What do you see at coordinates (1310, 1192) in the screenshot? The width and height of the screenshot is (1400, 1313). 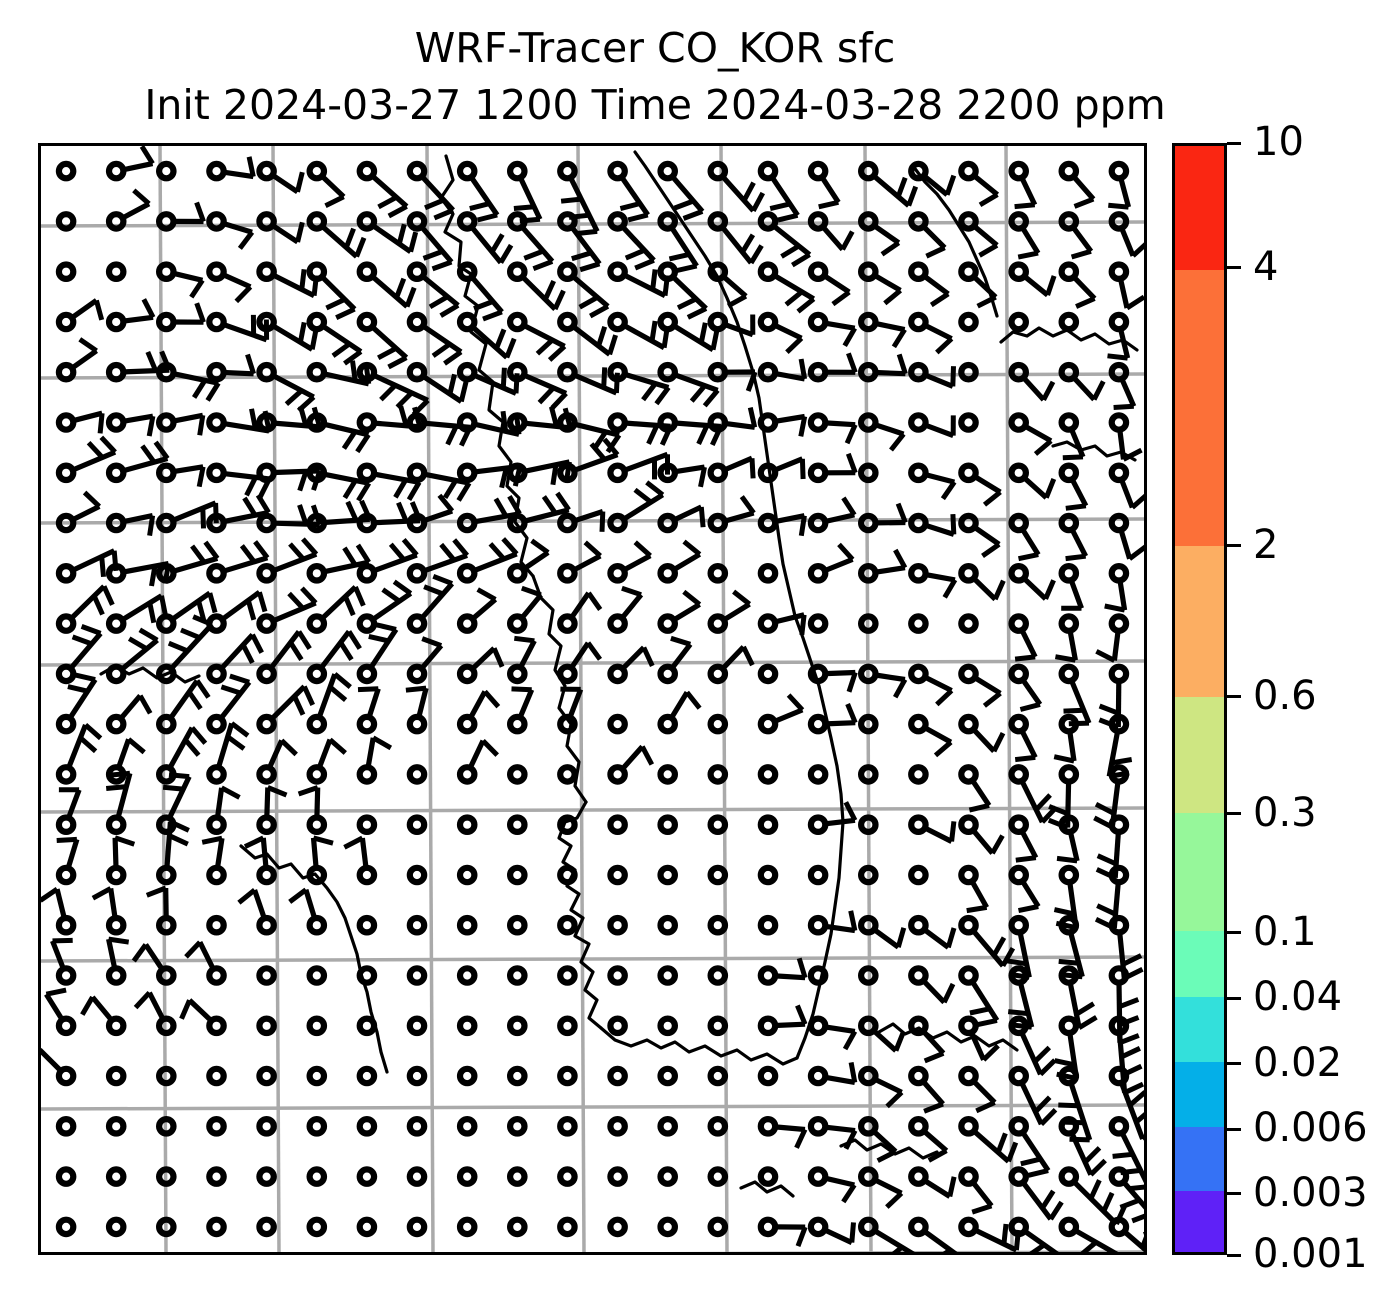 I see `colorbar-tick-label: 0.003` at bounding box center [1310, 1192].